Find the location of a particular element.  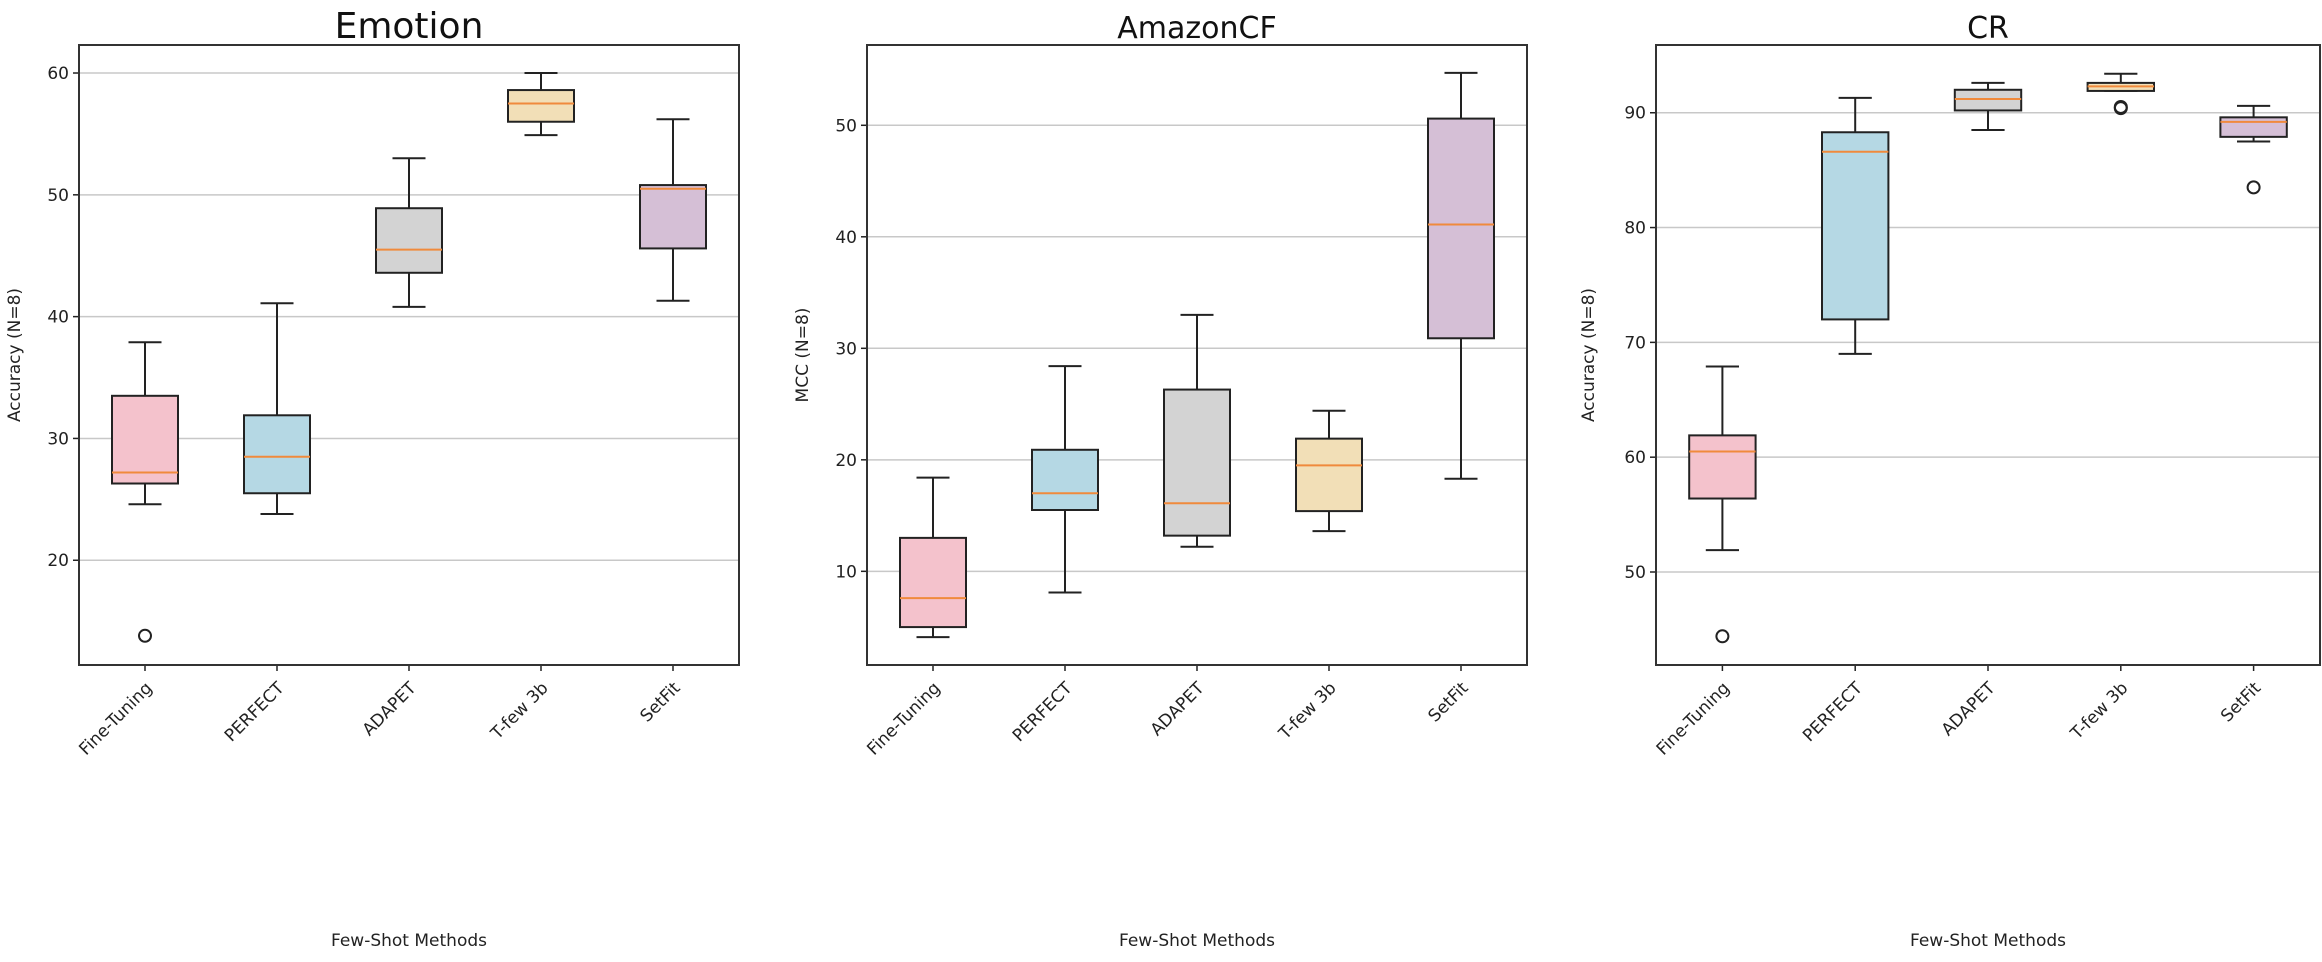

chart-title: Emotion is located at coordinates (409, 26).